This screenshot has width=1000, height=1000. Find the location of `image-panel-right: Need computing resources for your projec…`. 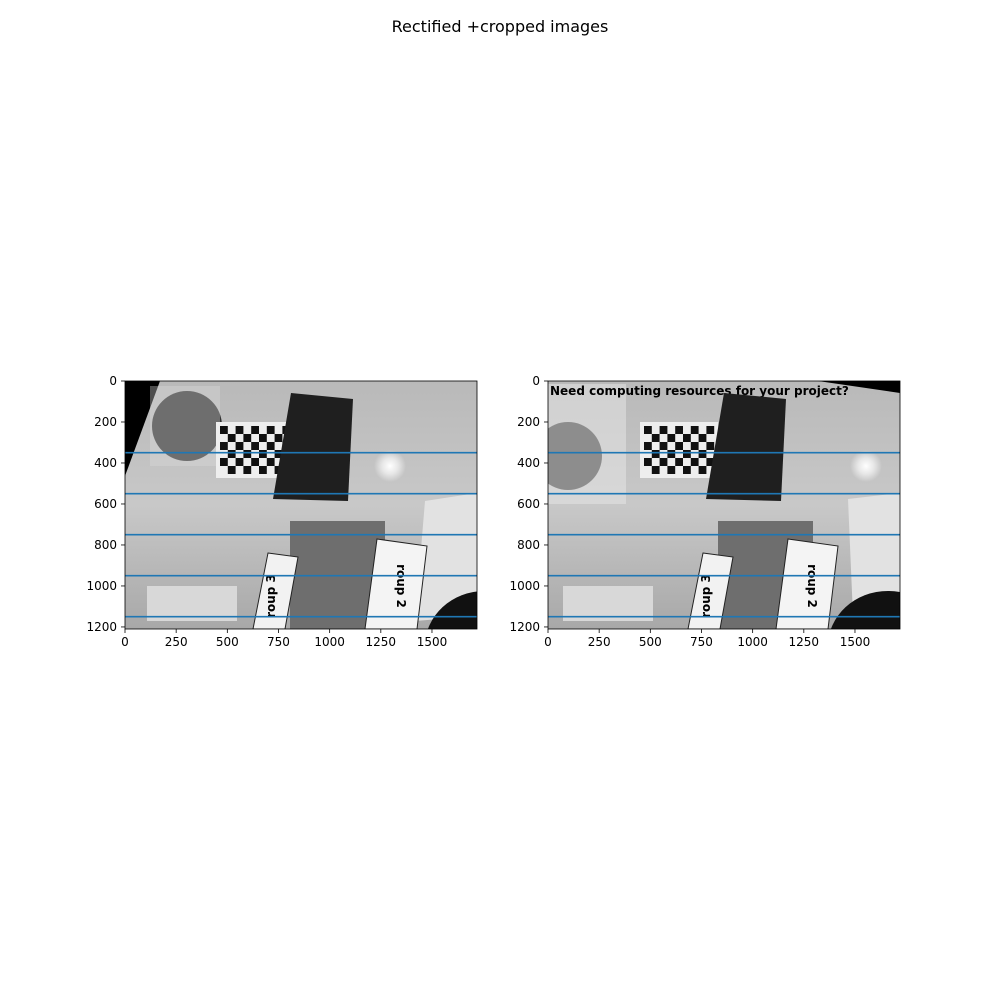

image-panel-right: Need computing resources for your projec… is located at coordinates (724, 505).